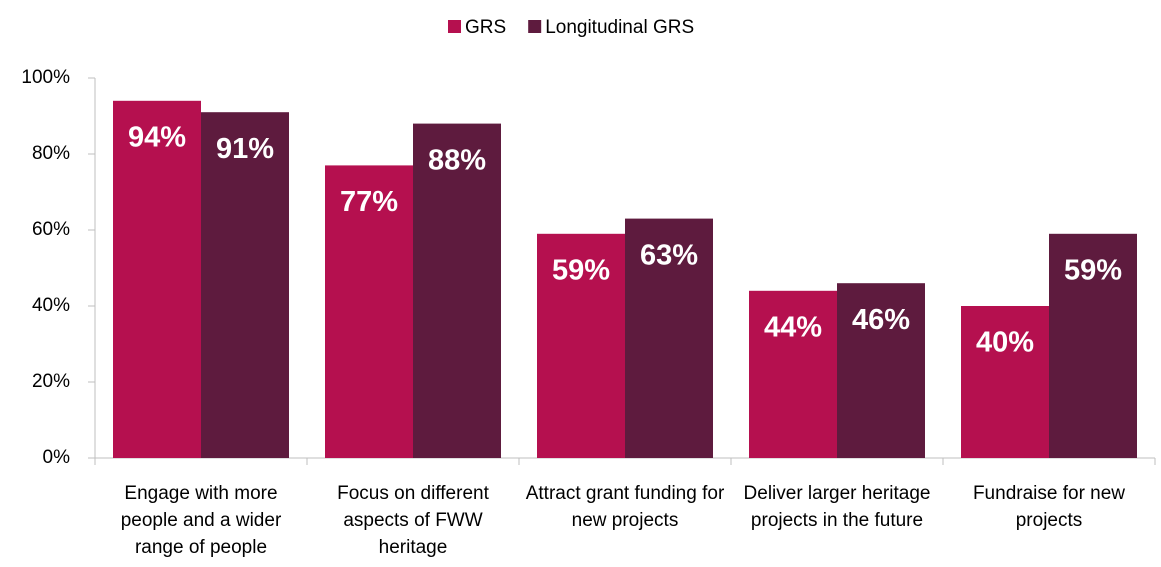  What do you see at coordinates (793, 327) in the screenshot?
I see `value-label: 44%` at bounding box center [793, 327].